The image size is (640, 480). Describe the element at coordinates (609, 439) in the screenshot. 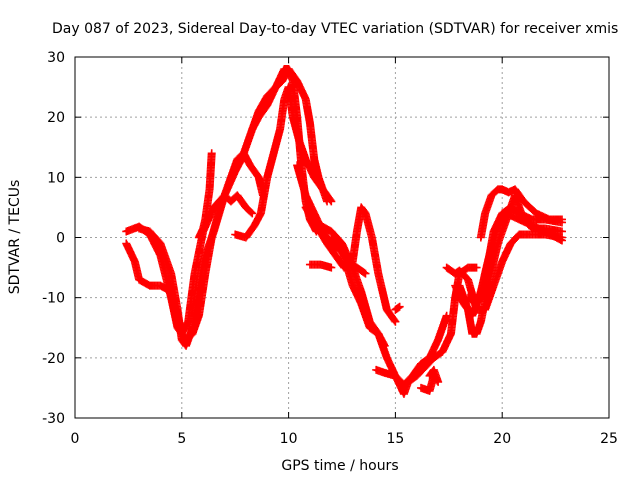

I see `x-tick-label: 25` at that location.